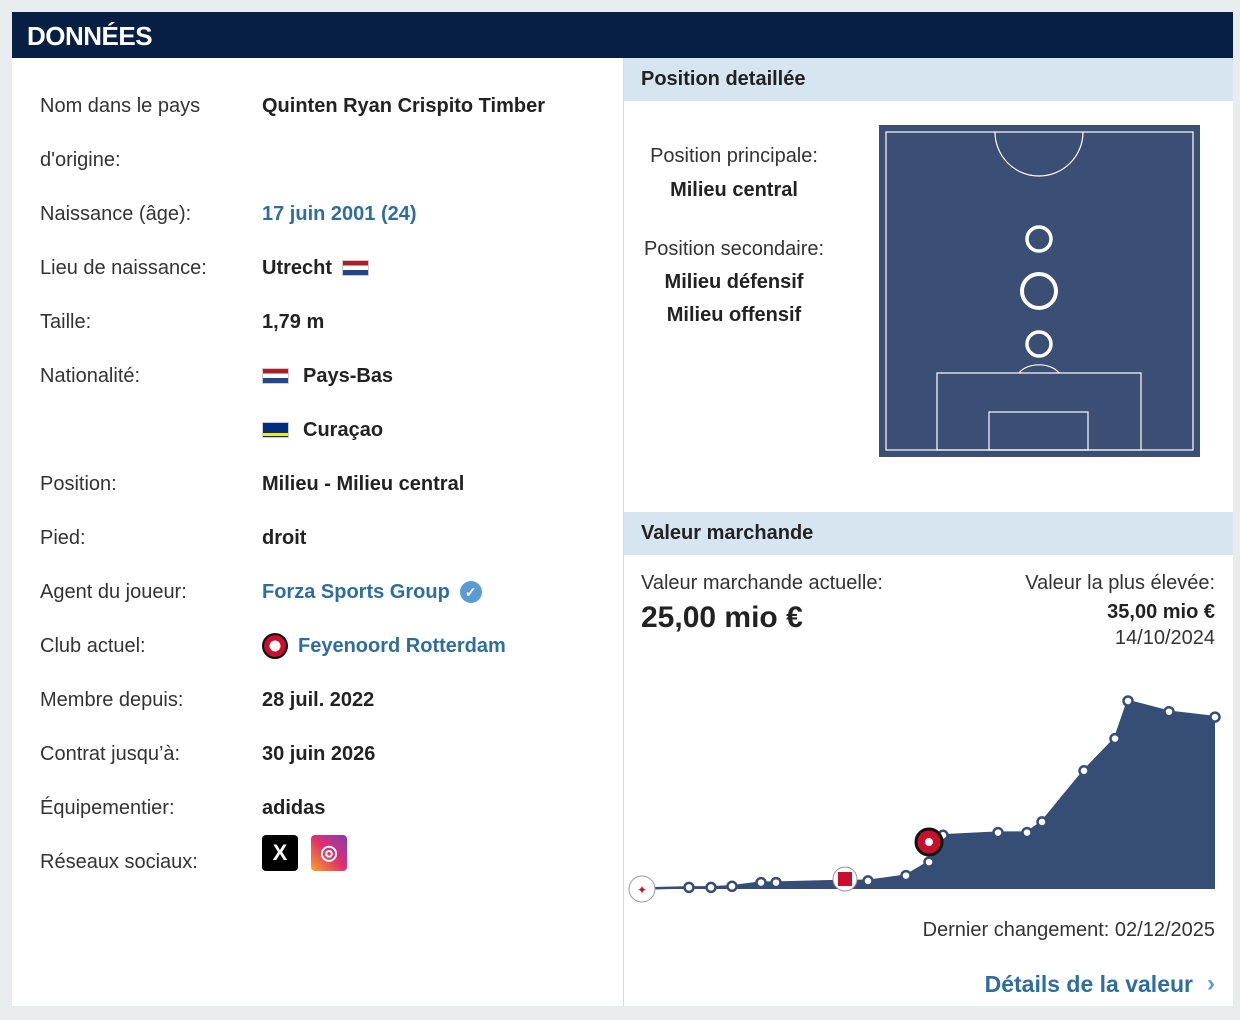 Image resolution: width=1240 pixels, height=1020 pixels. Describe the element at coordinates (1039, 239) in the screenshot. I see `position-marker-offensive` at that location.